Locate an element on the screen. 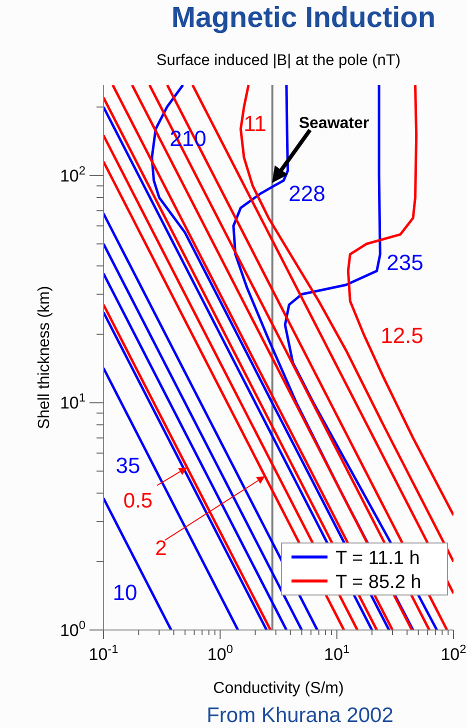 The height and width of the screenshot is (728, 467). annotation: 11 is located at coordinates (255, 123).